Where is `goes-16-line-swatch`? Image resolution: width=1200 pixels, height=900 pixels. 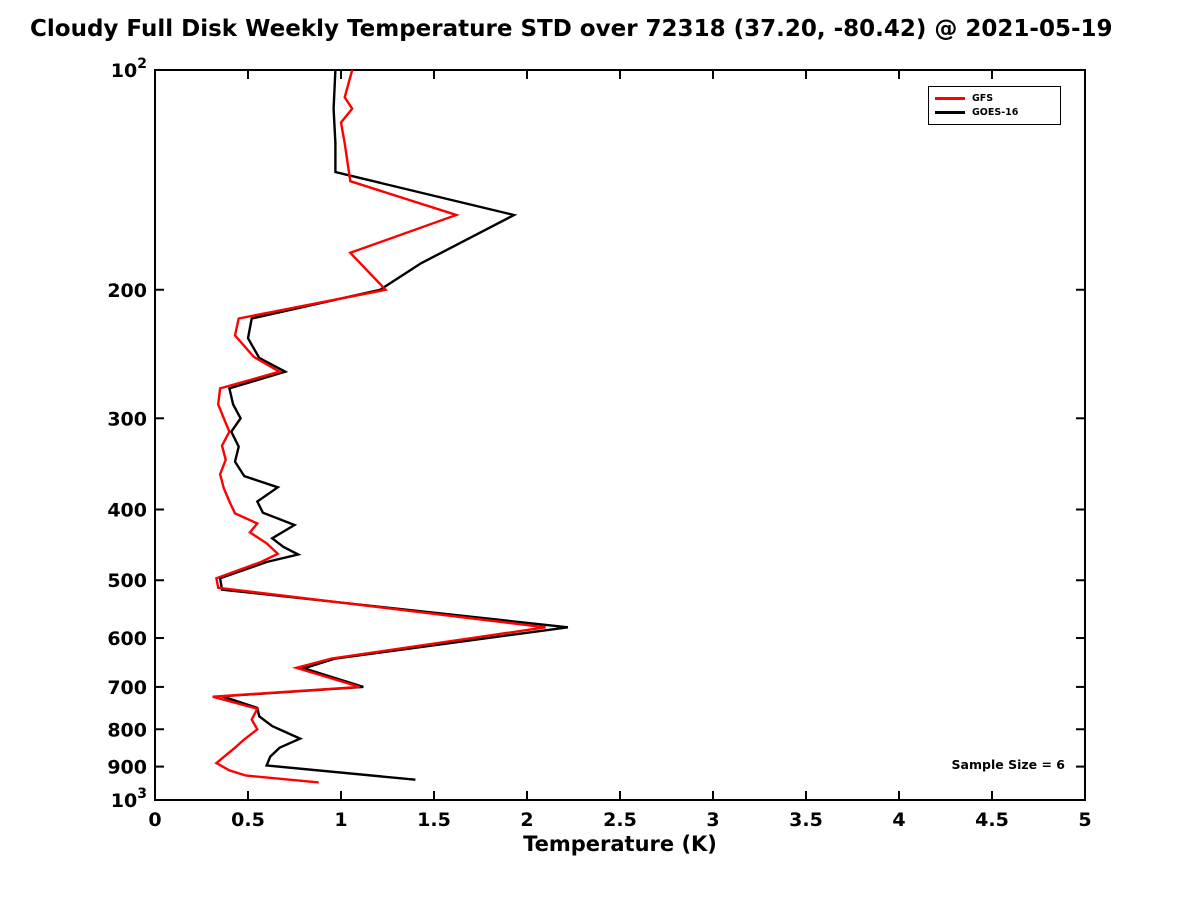 goes-16-line-swatch is located at coordinates (950, 112).